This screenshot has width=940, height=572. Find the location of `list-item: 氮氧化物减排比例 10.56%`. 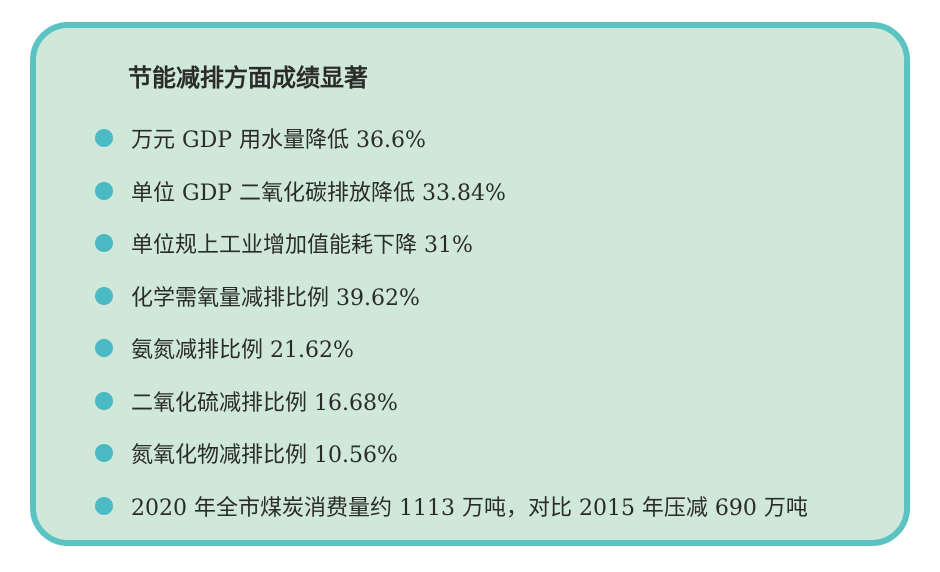

list-item: 氮氧化物减排比例 10.56% is located at coordinates (451, 453).